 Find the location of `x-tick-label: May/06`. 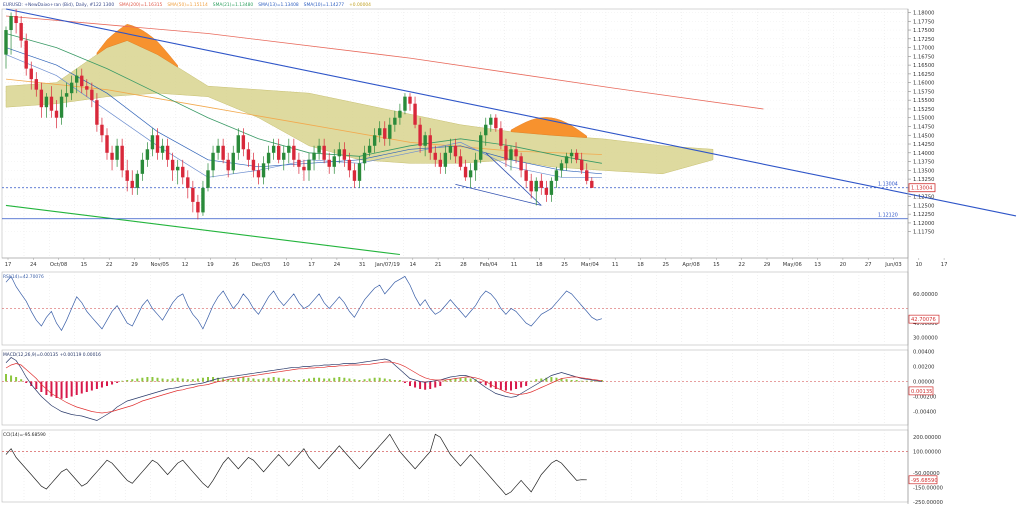

x-tick-label: May/06 is located at coordinates (792, 265).